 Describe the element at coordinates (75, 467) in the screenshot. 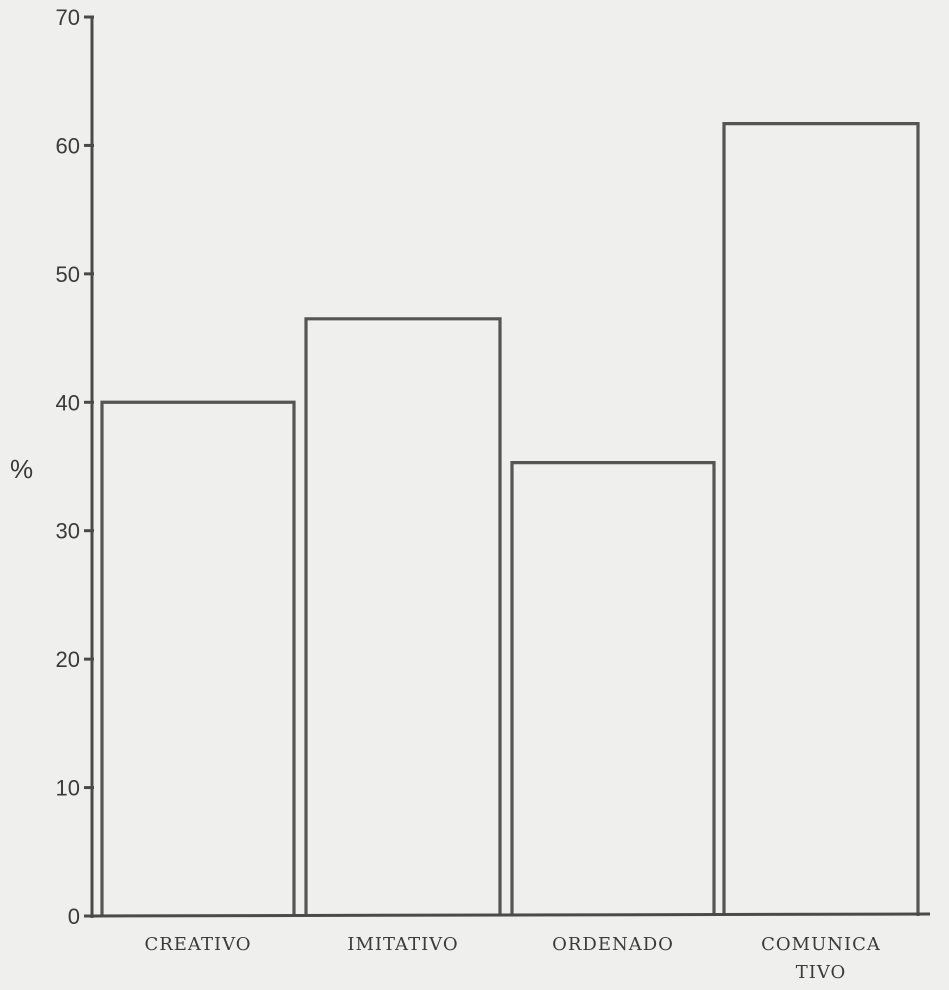

I see `y-axis: 0 10 20 30 40 50 60 70` at that location.